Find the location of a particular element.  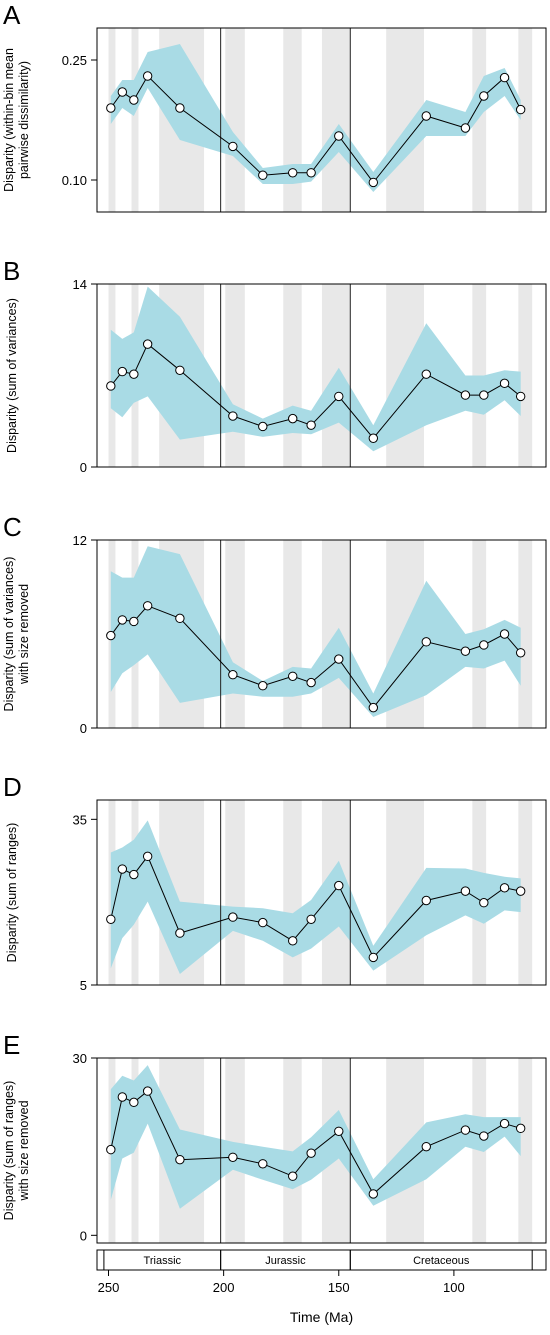

x-axis-label: Time (Ma) is located at coordinates (321, 1317).